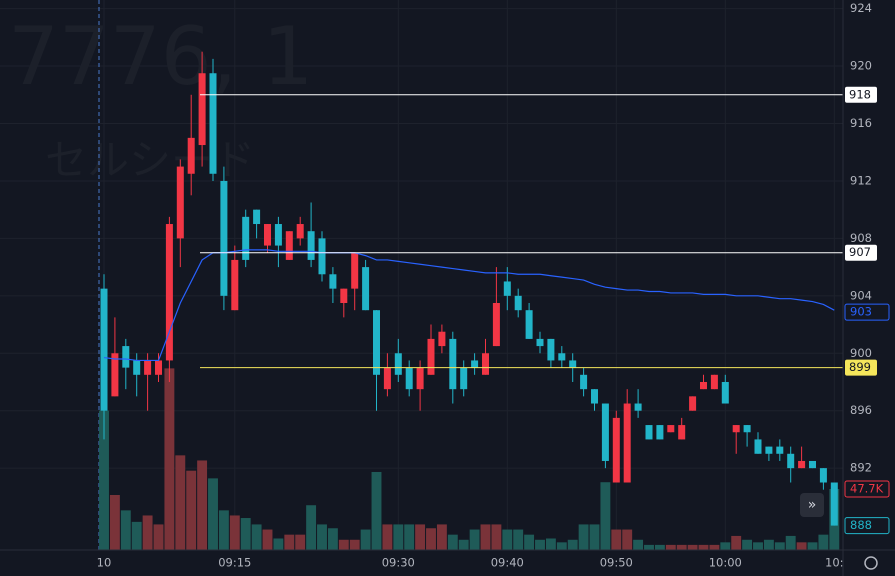 The width and height of the screenshot is (895, 576). I want to click on y-tick-label: 908, so click(861, 238).